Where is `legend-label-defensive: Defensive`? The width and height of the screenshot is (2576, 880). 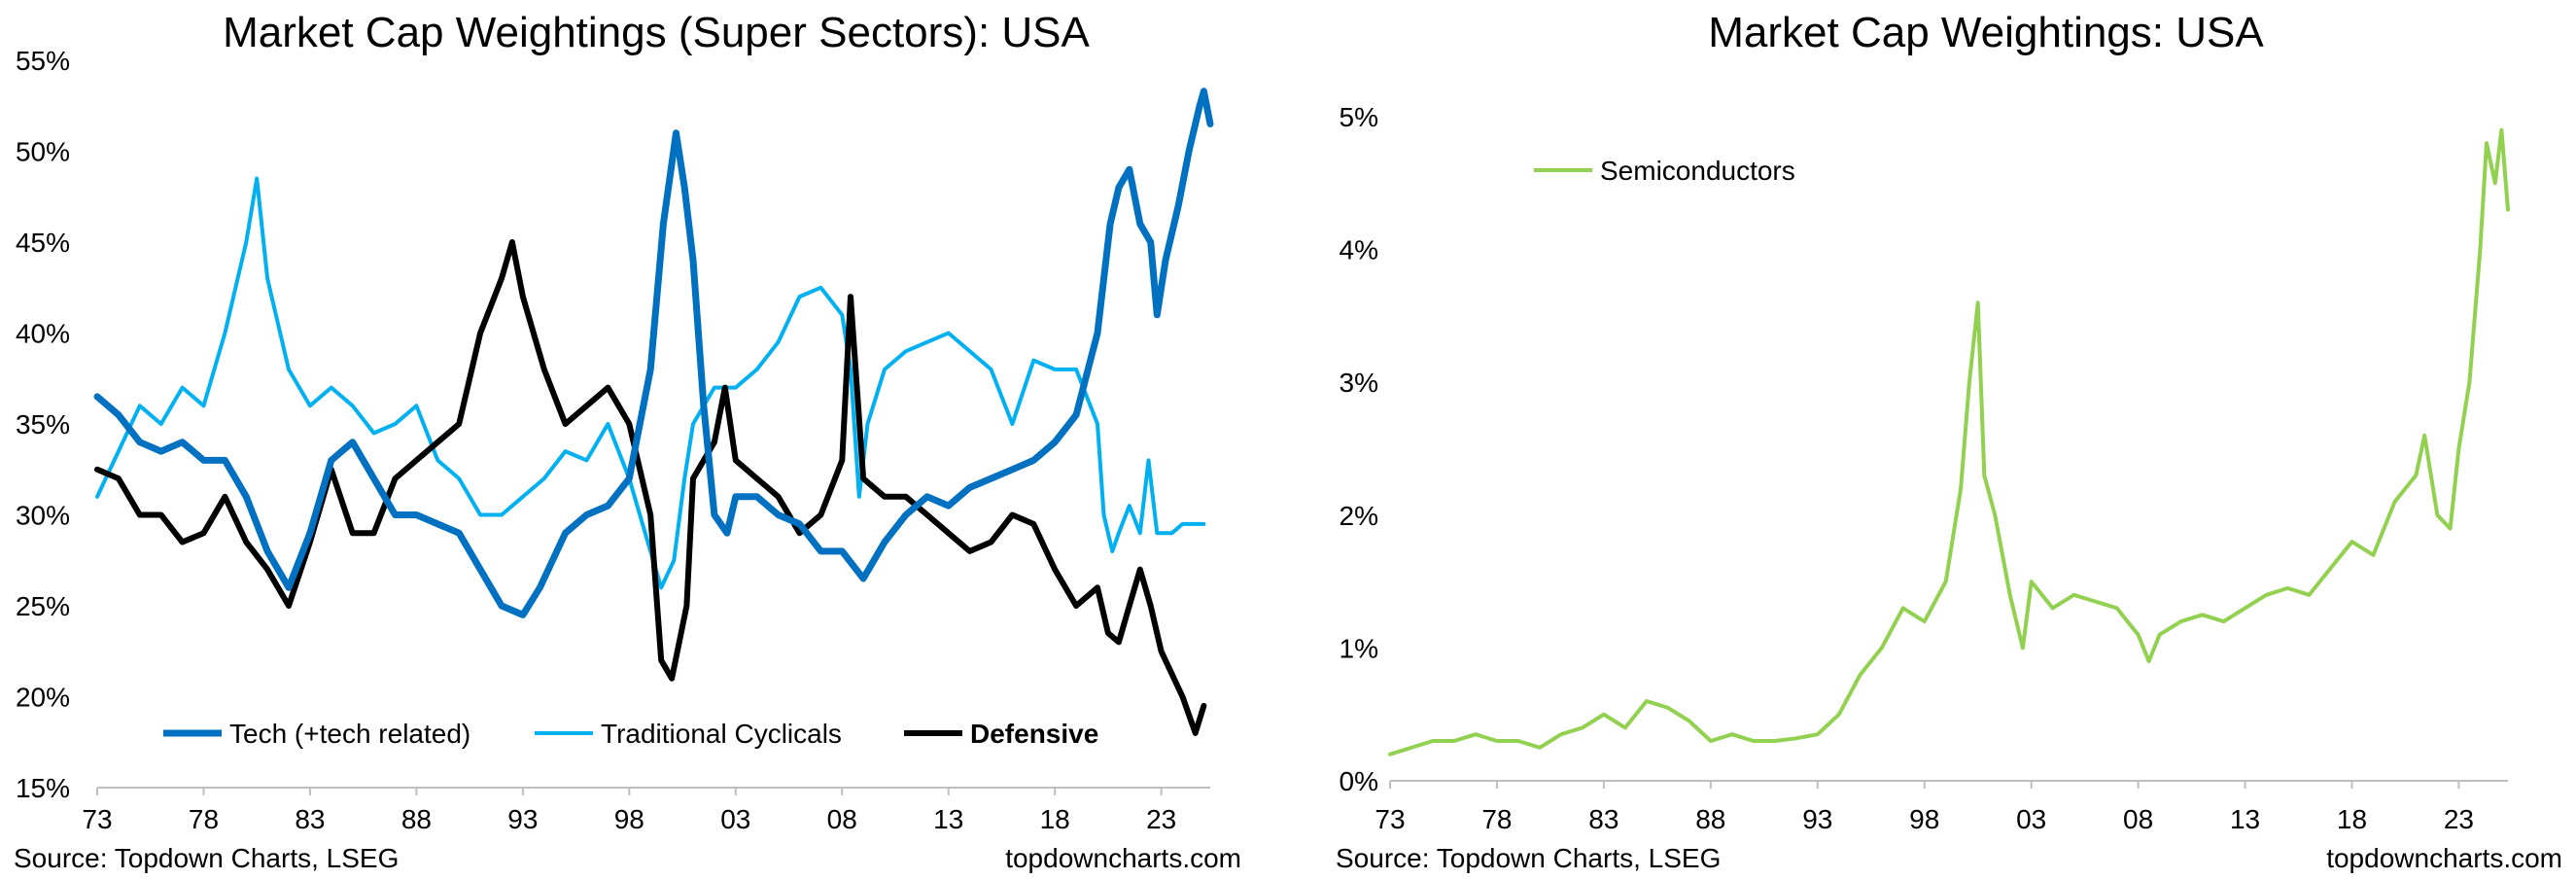 legend-label-defensive: Defensive is located at coordinates (1034, 734).